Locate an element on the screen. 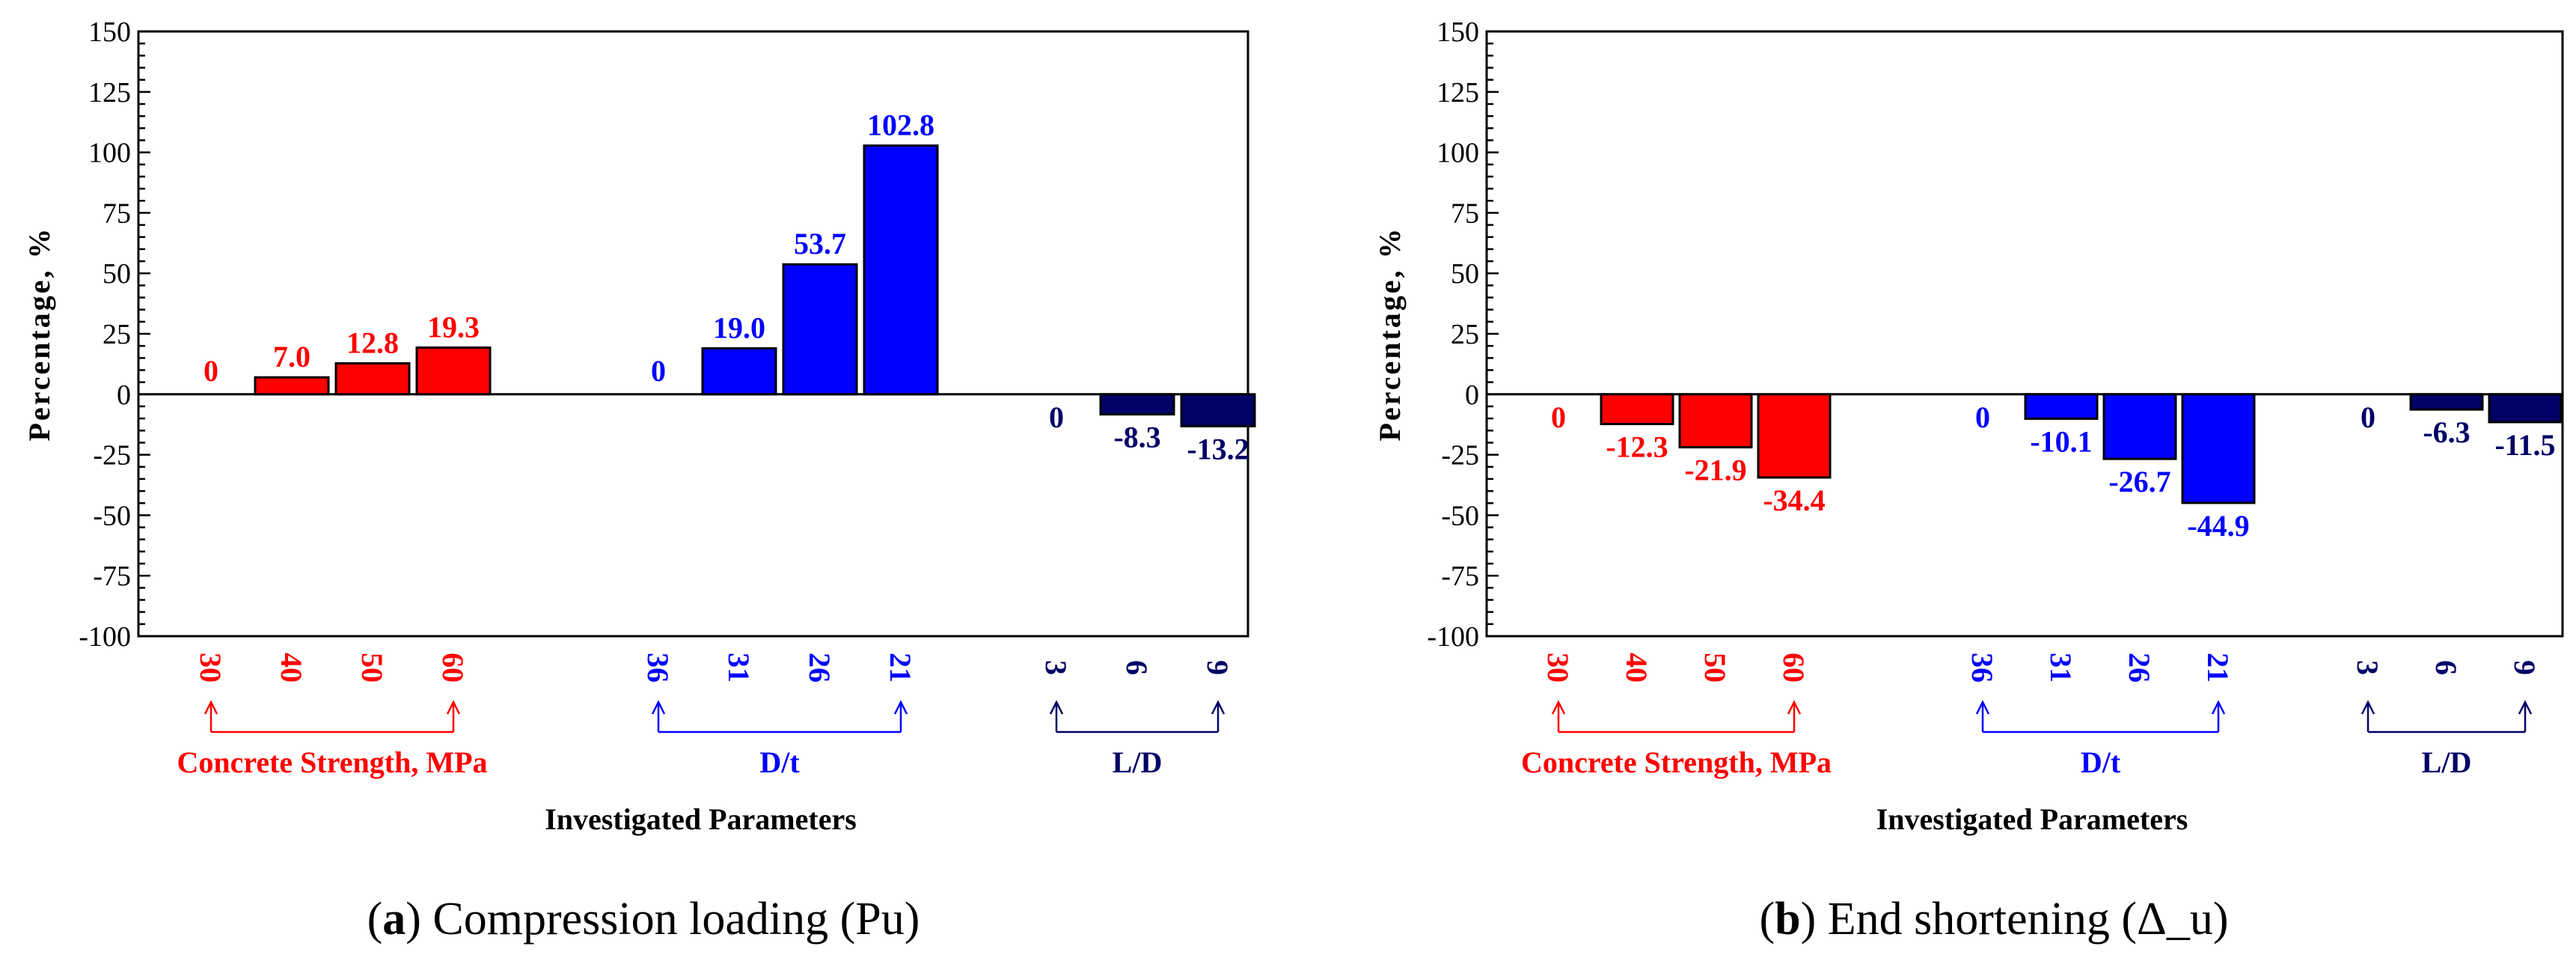 This screenshot has width=2576, height=967. data-label: -11.5 is located at coordinates (2524, 445).